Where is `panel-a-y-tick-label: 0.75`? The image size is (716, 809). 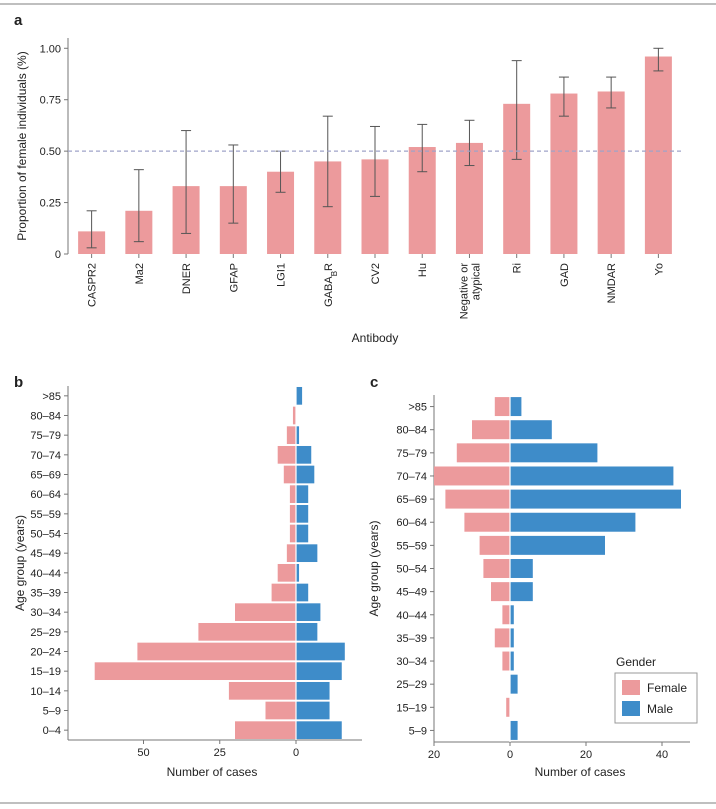 panel-a-y-tick-label: 0.75 is located at coordinates (50, 101).